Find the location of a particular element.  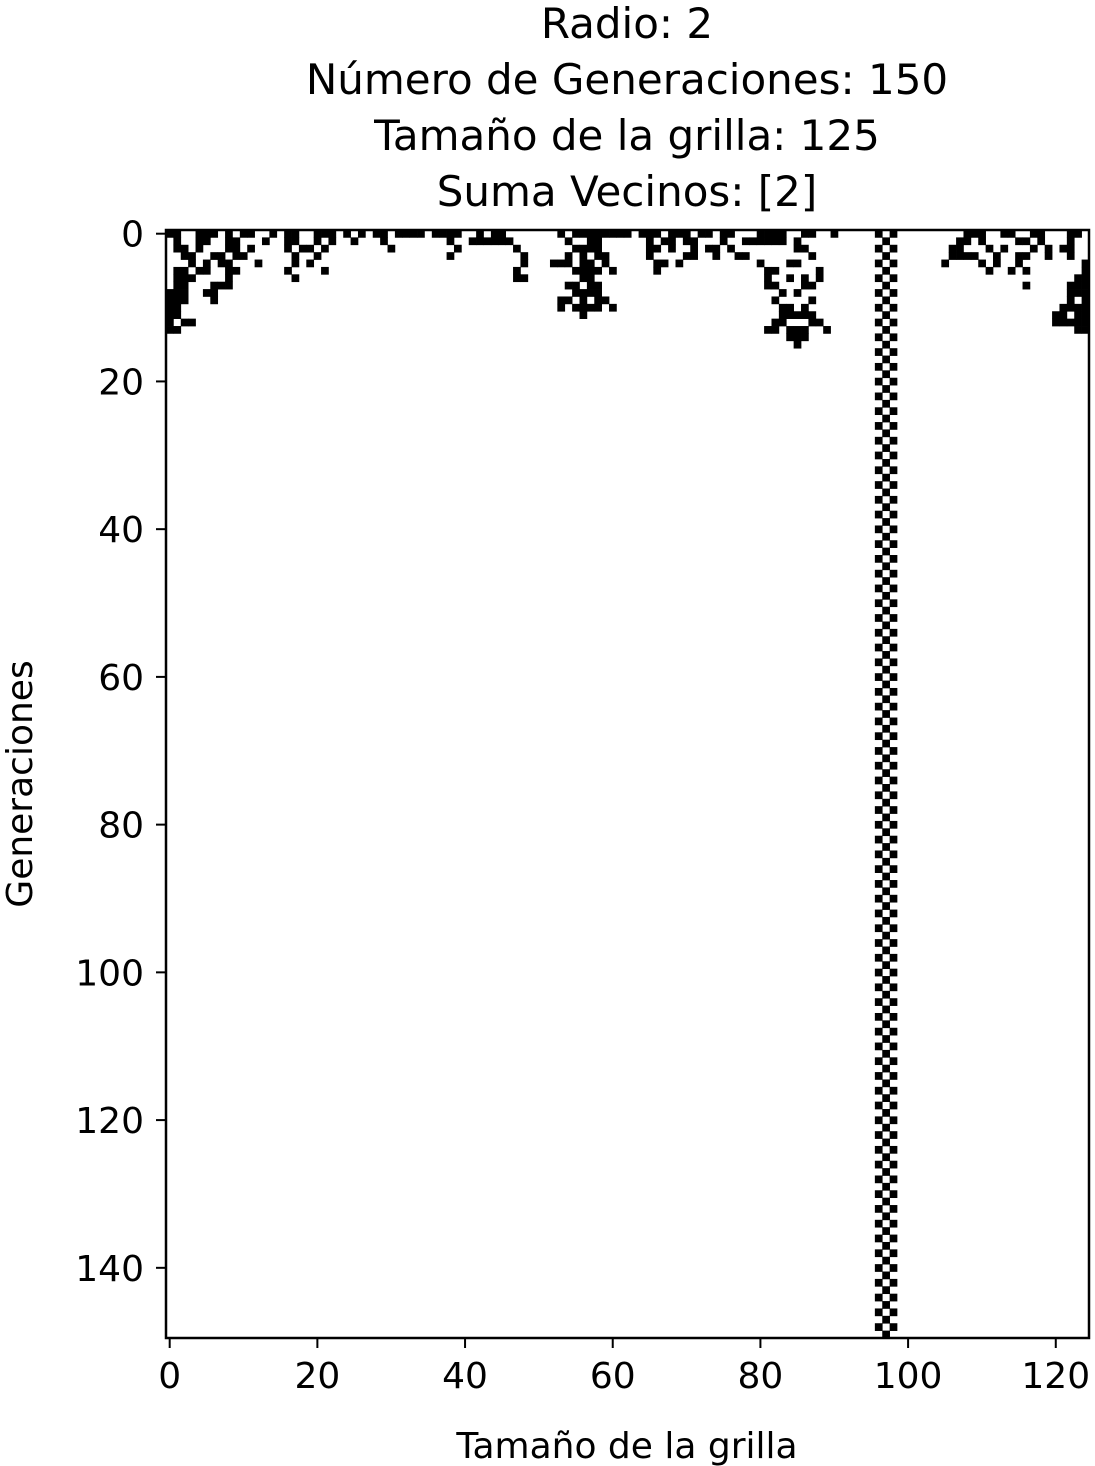

y-tick-label: 40 is located at coordinates (121, 530).